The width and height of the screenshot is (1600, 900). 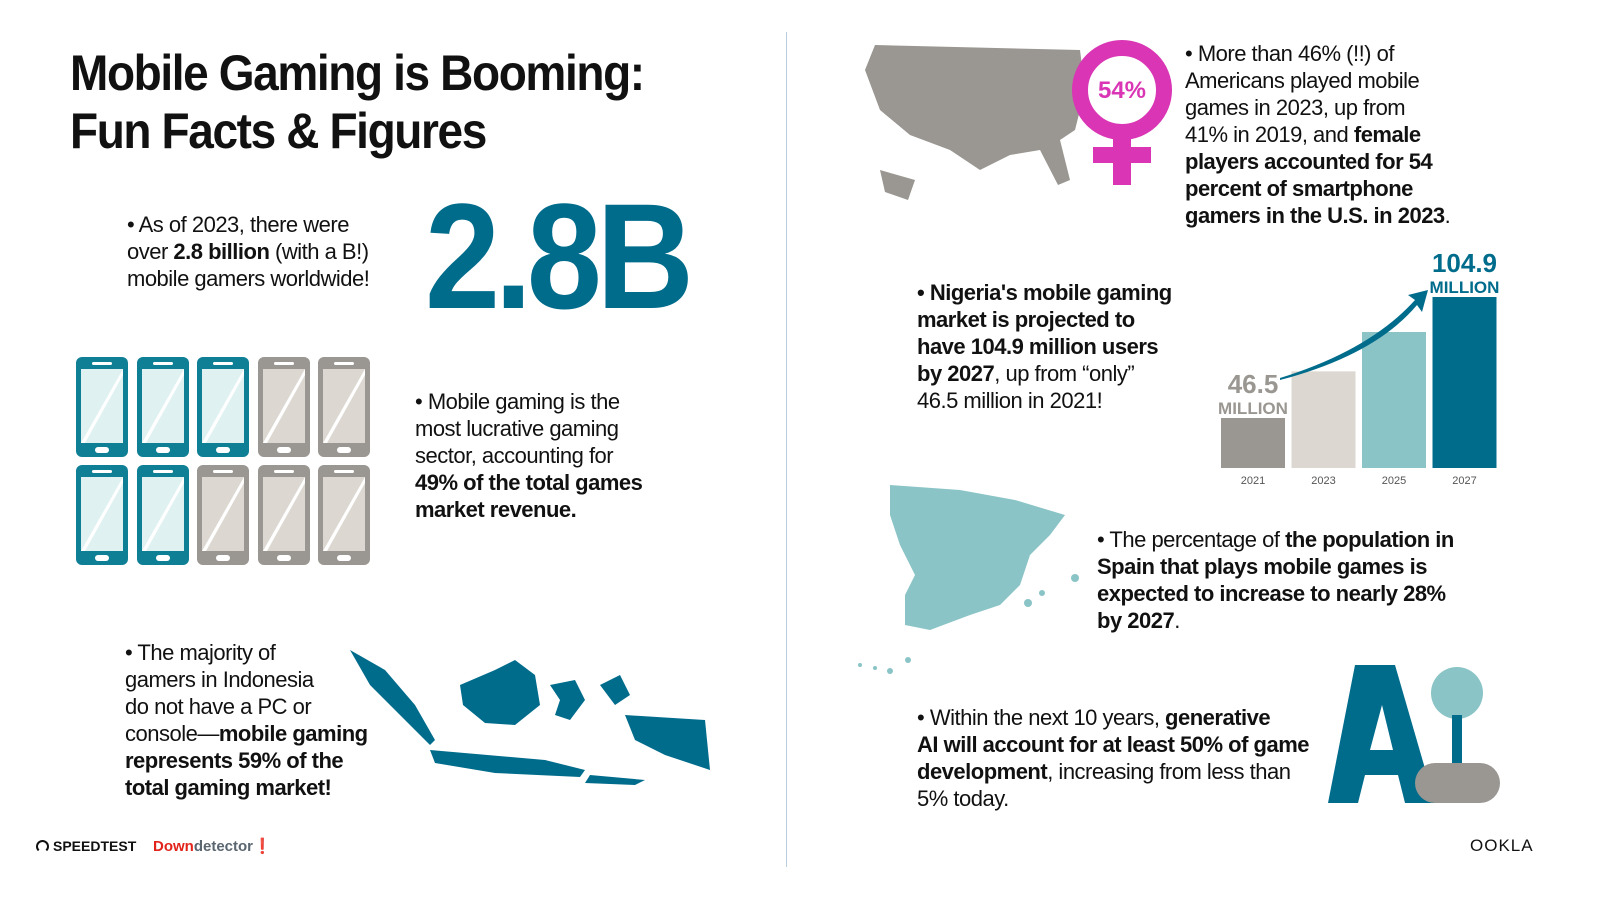 What do you see at coordinates (1218, 717) in the screenshot?
I see `fact-text: generative` at bounding box center [1218, 717].